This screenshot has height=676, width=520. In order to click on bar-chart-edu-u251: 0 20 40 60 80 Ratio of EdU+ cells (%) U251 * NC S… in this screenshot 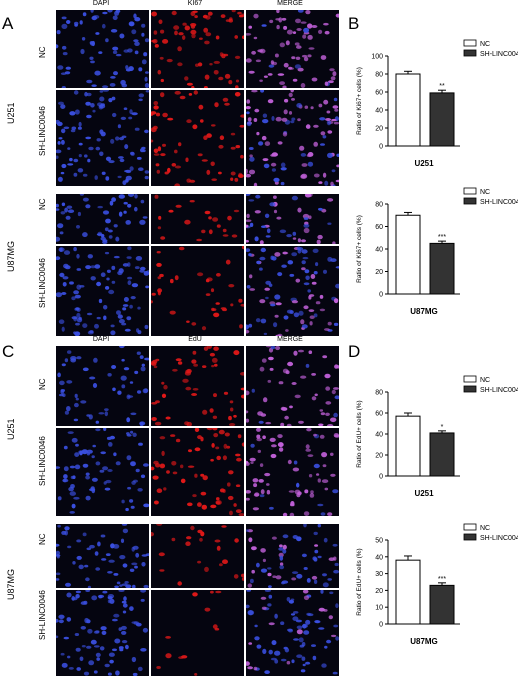, I will do `click(434, 438)`.